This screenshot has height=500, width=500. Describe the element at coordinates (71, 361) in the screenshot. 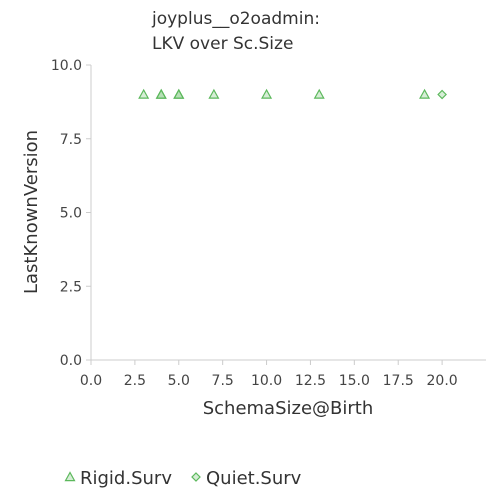

I see `y-tick-label: 0.0` at that location.